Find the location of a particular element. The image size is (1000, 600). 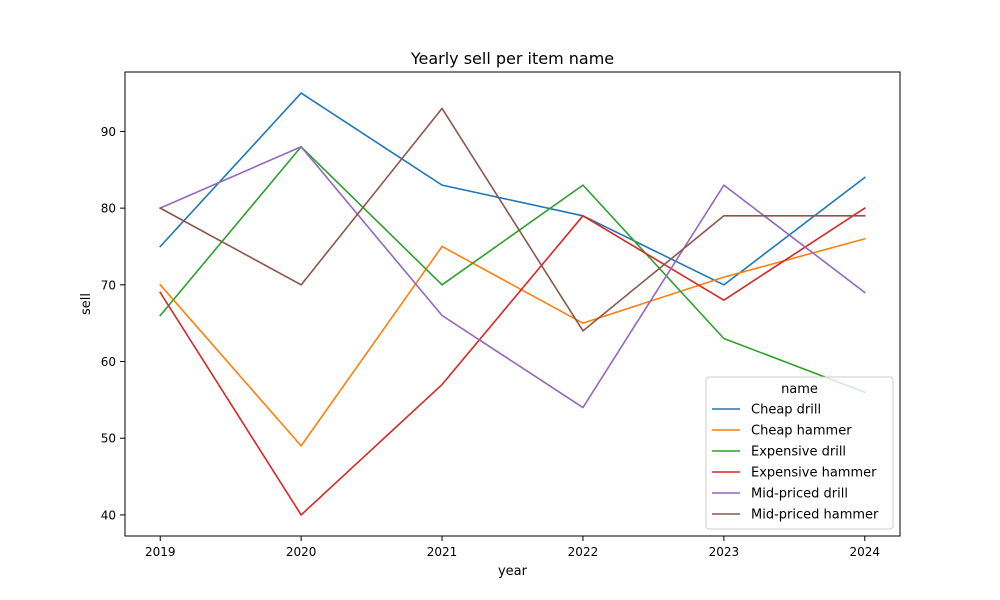

legend-label: Mid-priced drill is located at coordinates (799, 494).